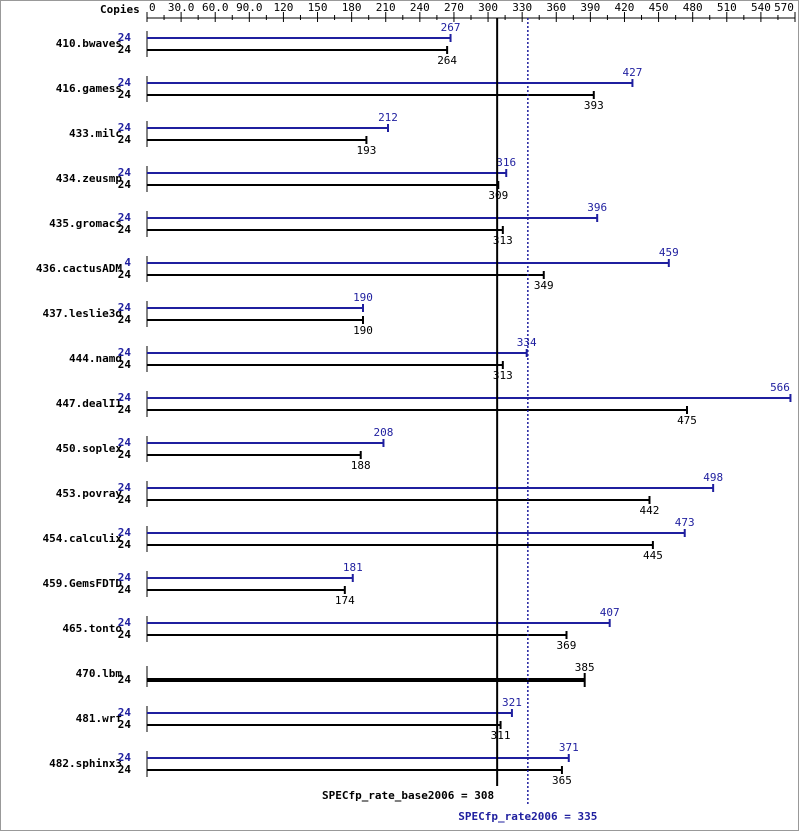 This screenshot has width=799, height=831. I want to click on value-label: 188, so click(361, 465).